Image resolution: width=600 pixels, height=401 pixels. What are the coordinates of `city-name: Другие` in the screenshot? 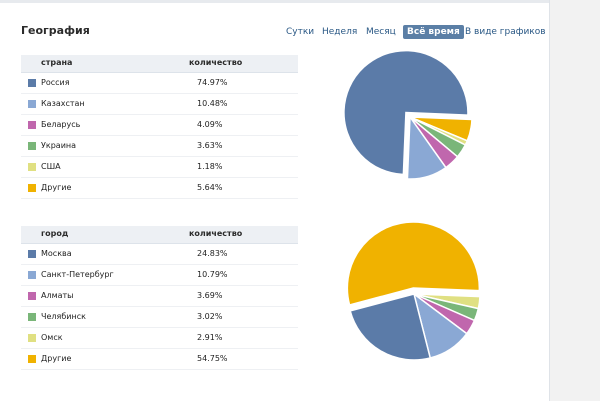 It's located at (56, 358).